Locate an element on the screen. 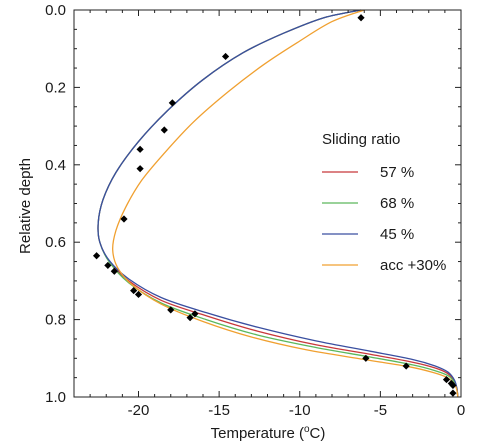 This screenshot has height=447, width=479. y-tick-label: 0.8 is located at coordinates (55, 320).